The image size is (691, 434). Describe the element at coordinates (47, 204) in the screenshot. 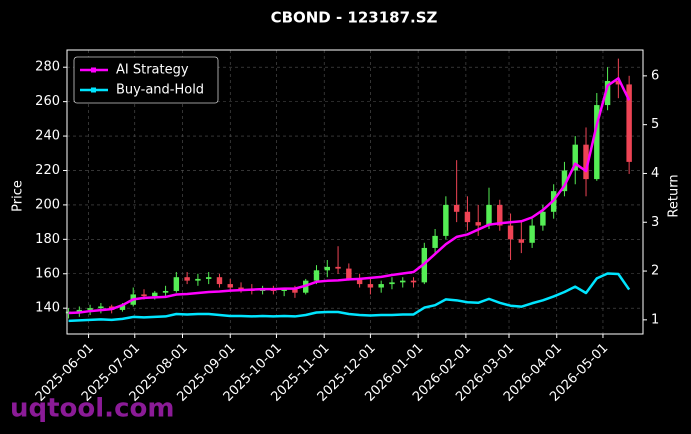

I see `y-tick-label: 200` at that location.